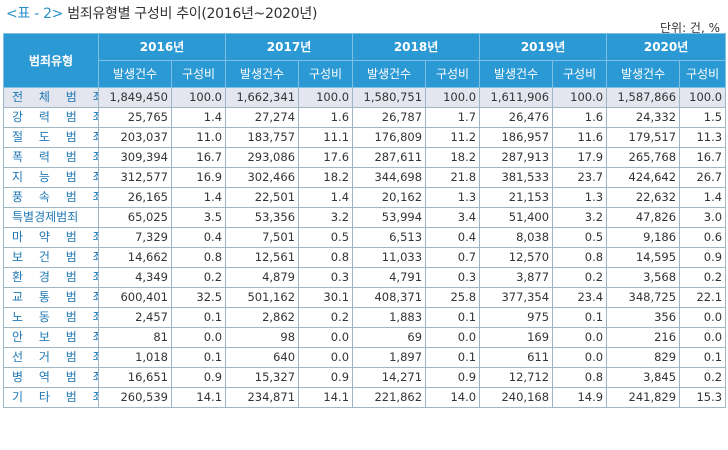  Describe the element at coordinates (389, 177) in the screenshot. I see `count-cell: 344,698` at that location.